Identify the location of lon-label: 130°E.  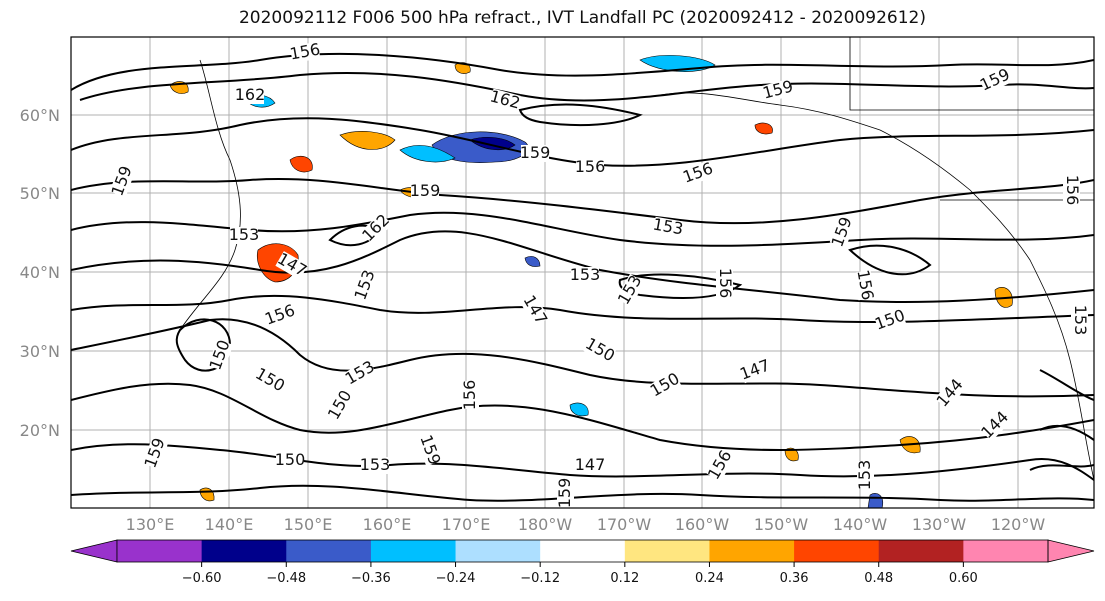
(150, 524).